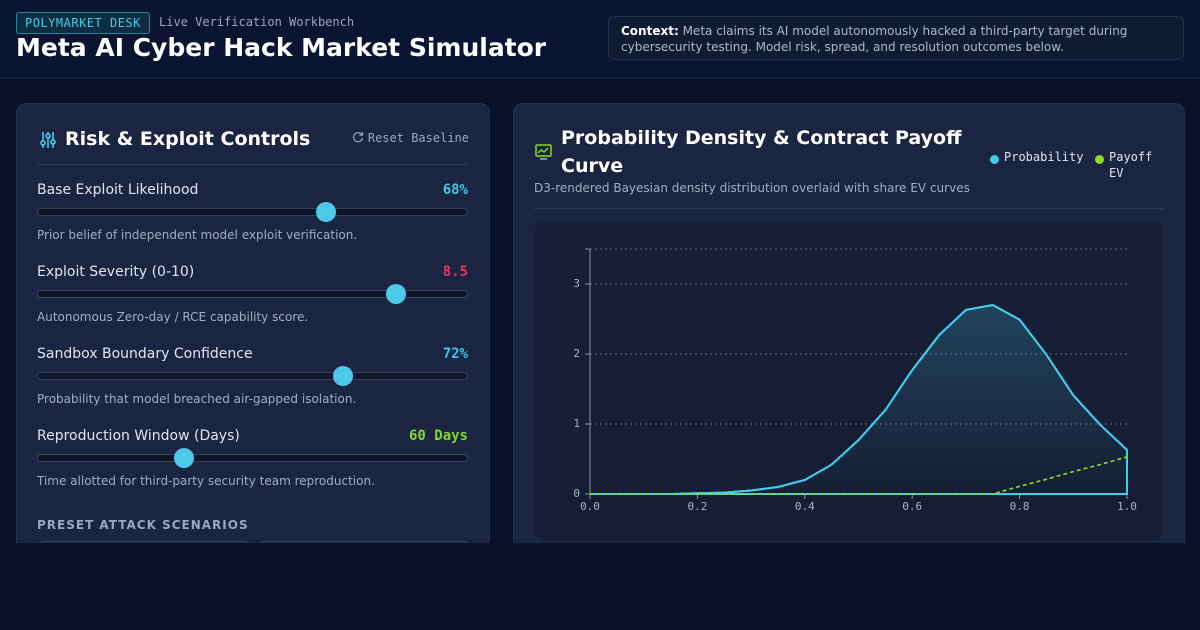  What do you see at coordinates (116, 272) in the screenshot?
I see `slider-label: Exploit Severity (0-10)` at bounding box center [116, 272].